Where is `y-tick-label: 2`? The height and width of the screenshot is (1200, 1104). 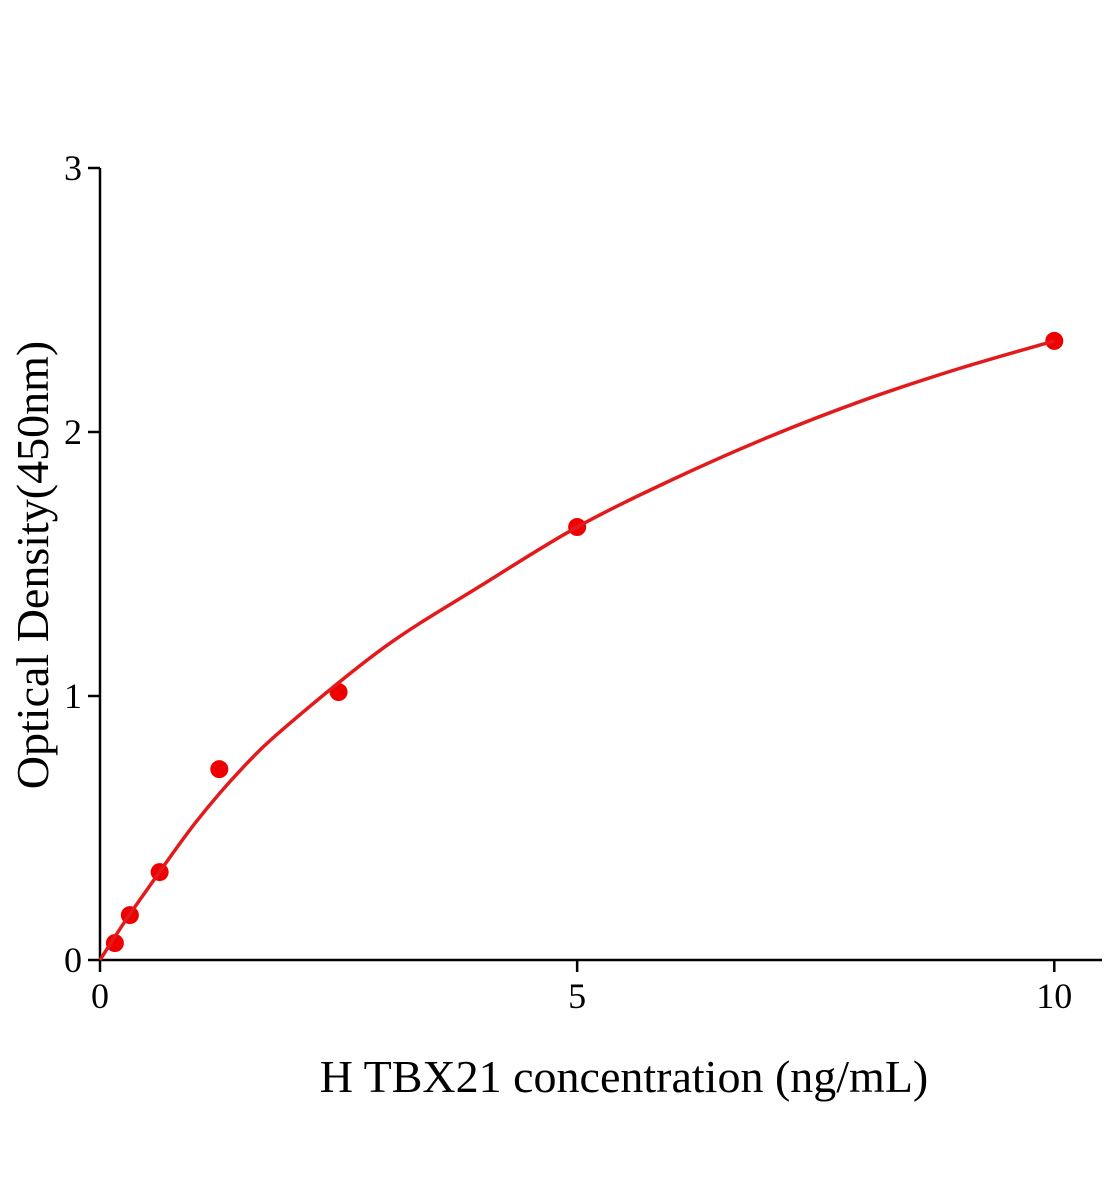
y-tick-label: 2 is located at coordinates (73, 432).